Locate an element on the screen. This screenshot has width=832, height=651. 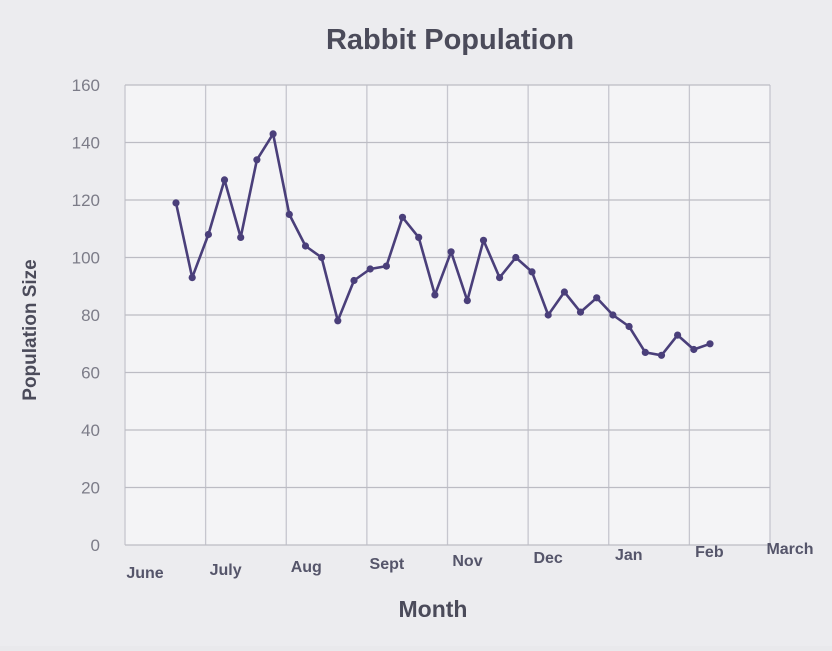
x-tick-label: Nov is located at coordinates (467, 561).